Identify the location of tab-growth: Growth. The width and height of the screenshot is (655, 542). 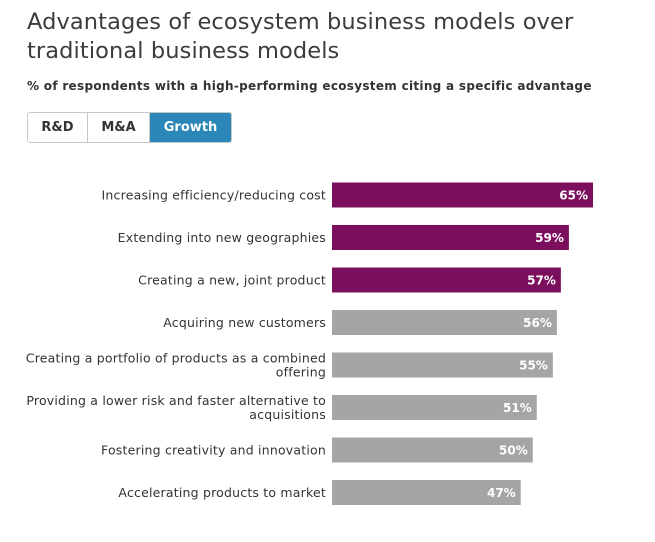
(190, 127).